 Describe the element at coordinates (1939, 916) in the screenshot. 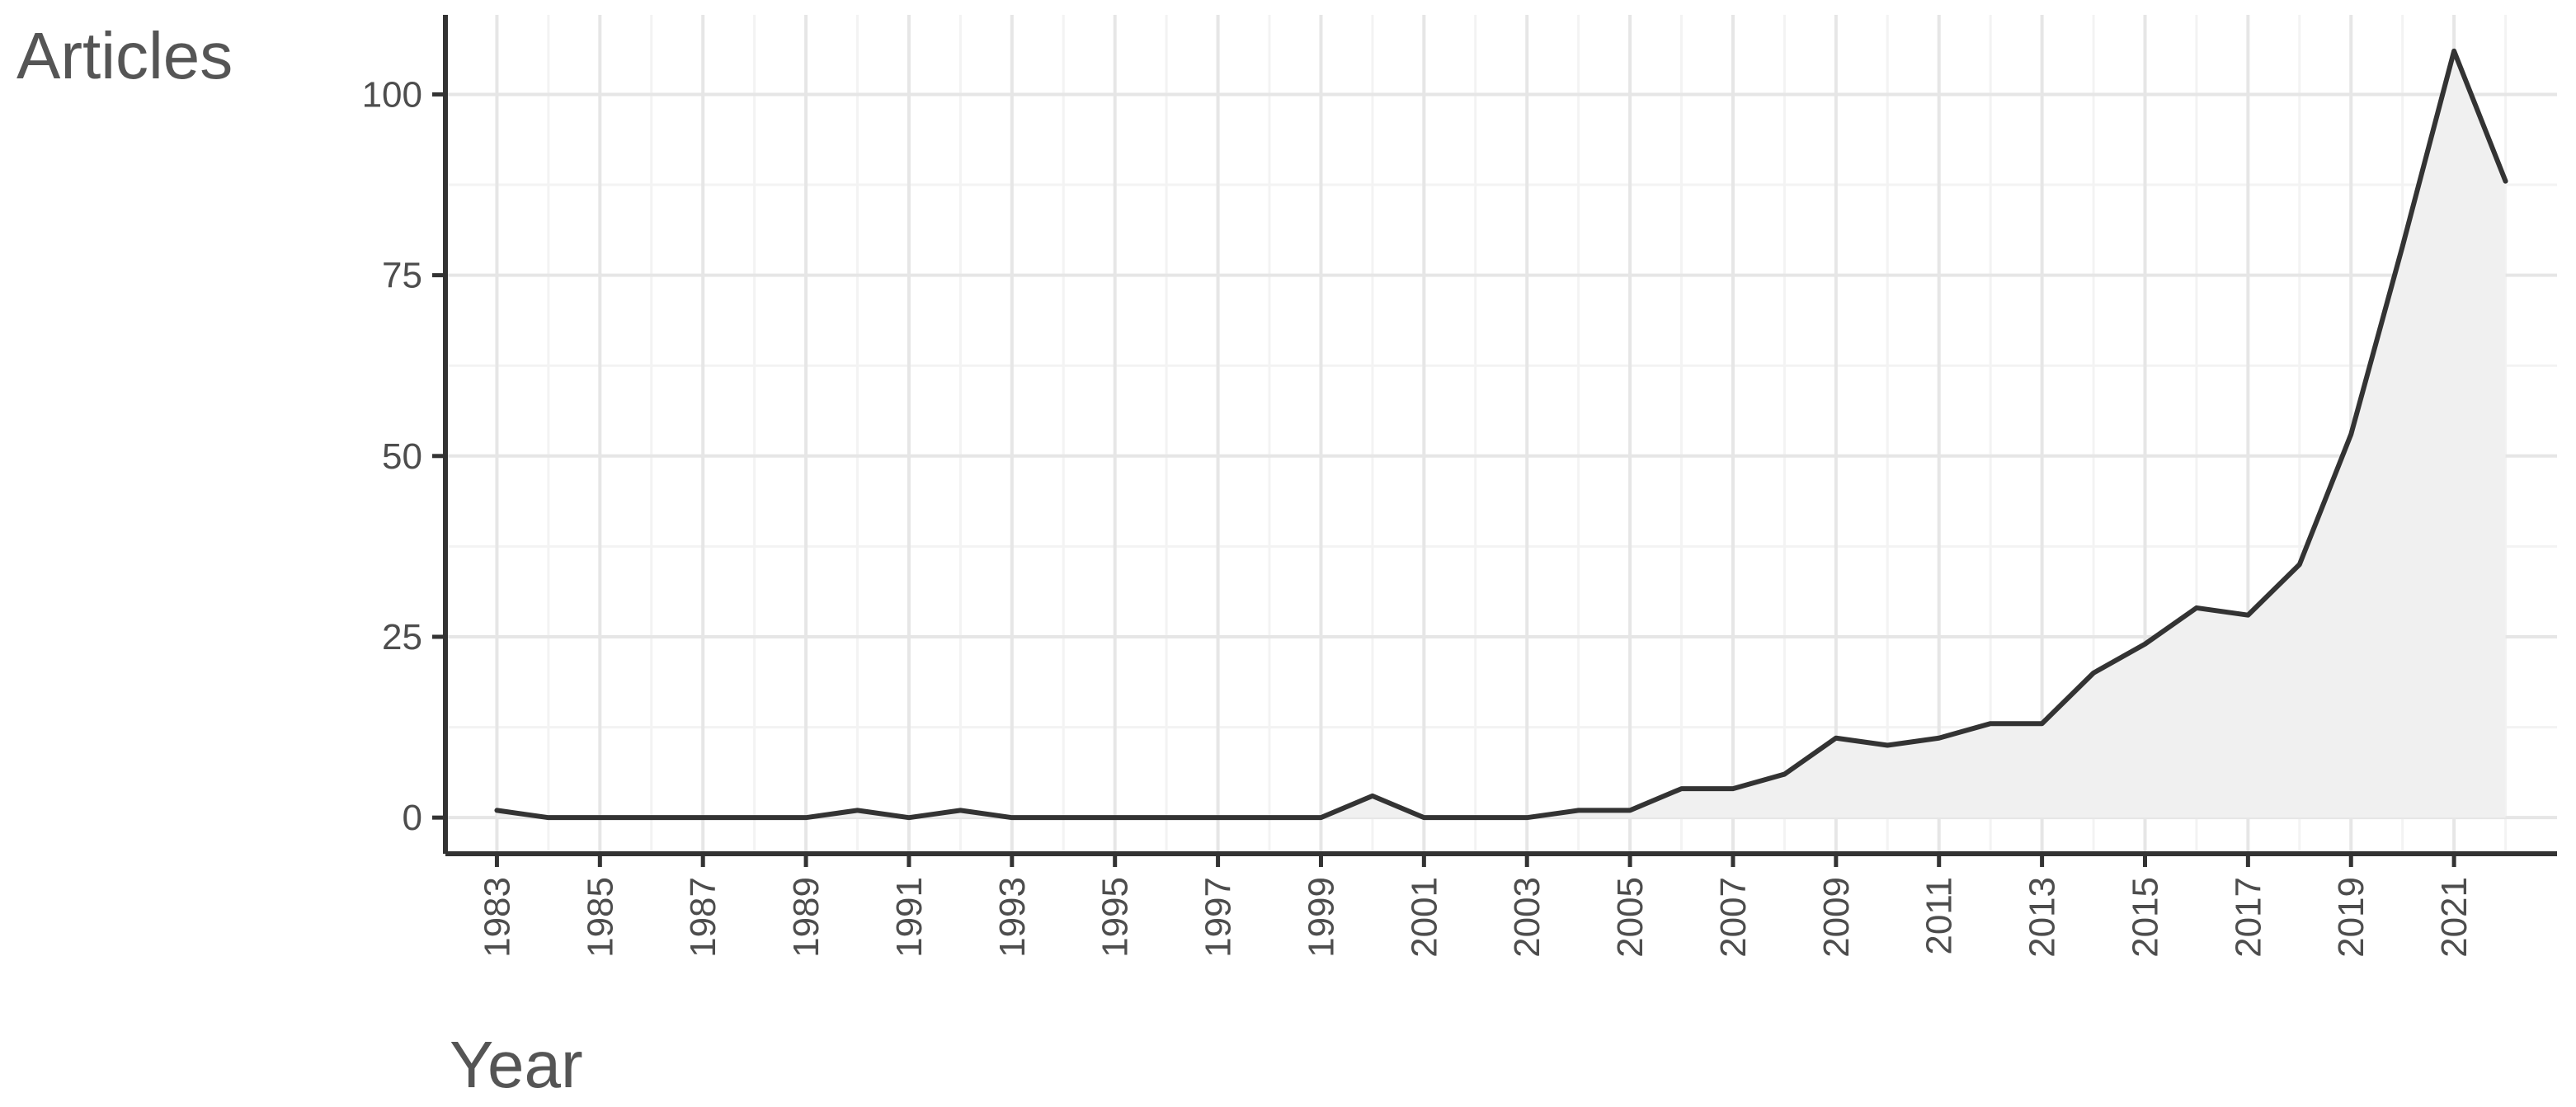

I see `x-tick-label: 2011` at that location.